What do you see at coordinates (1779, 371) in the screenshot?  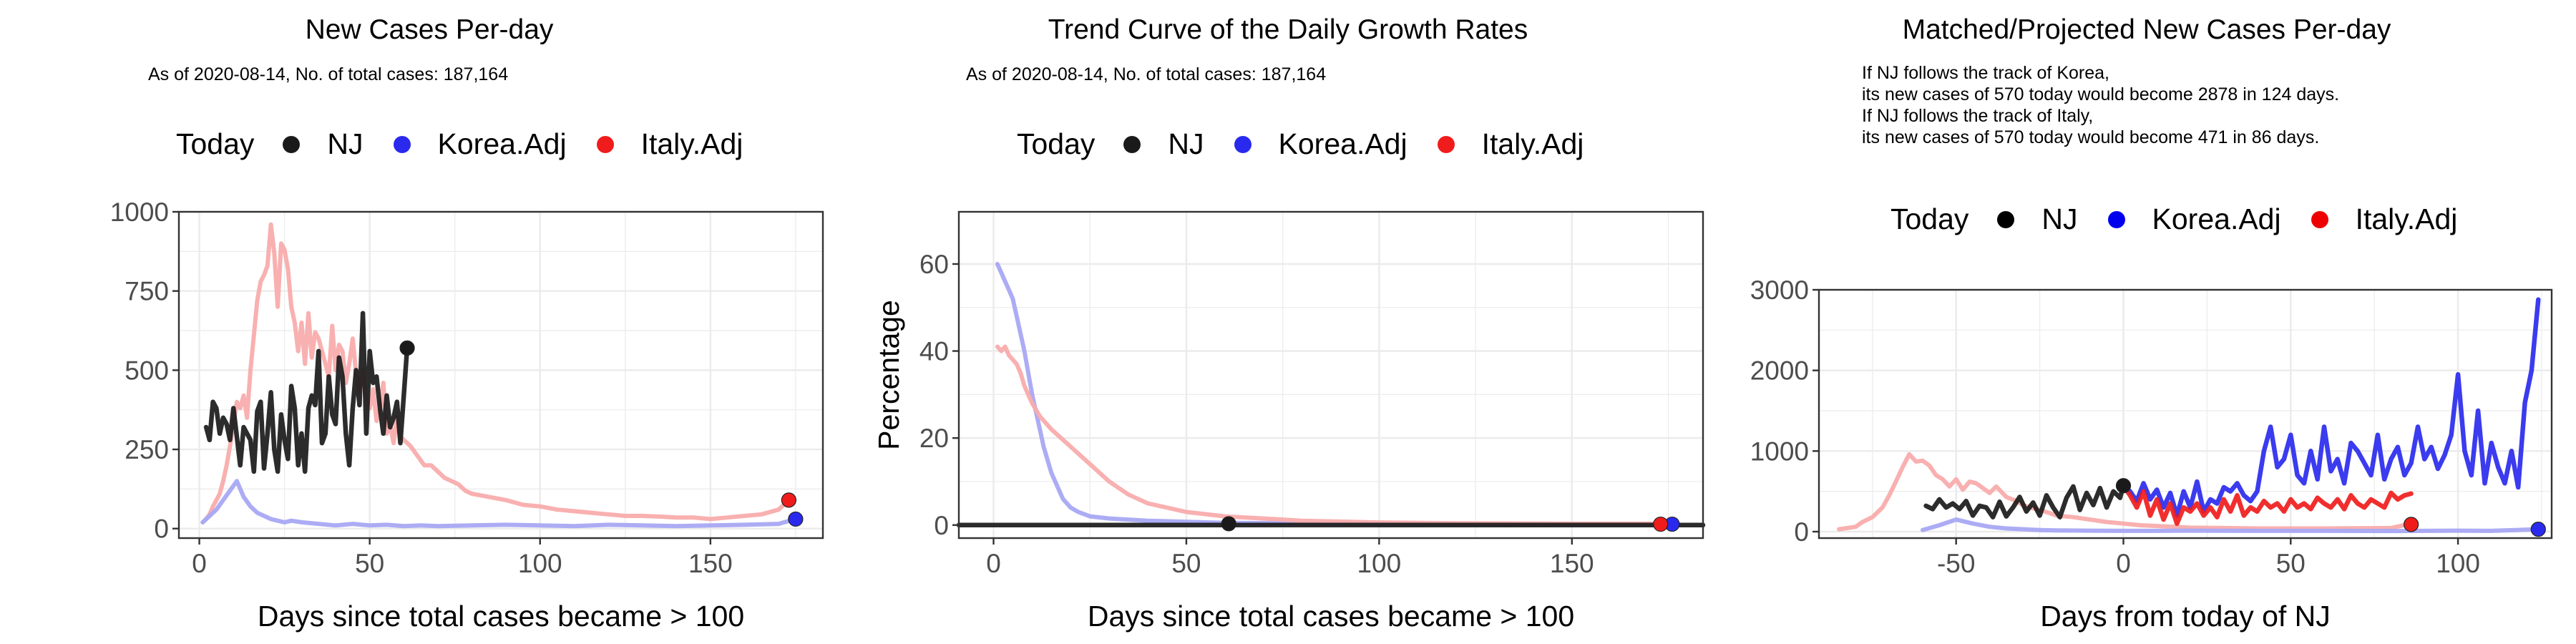 I see `y-tick-label: 2000` at bounding box center [1779, 371].